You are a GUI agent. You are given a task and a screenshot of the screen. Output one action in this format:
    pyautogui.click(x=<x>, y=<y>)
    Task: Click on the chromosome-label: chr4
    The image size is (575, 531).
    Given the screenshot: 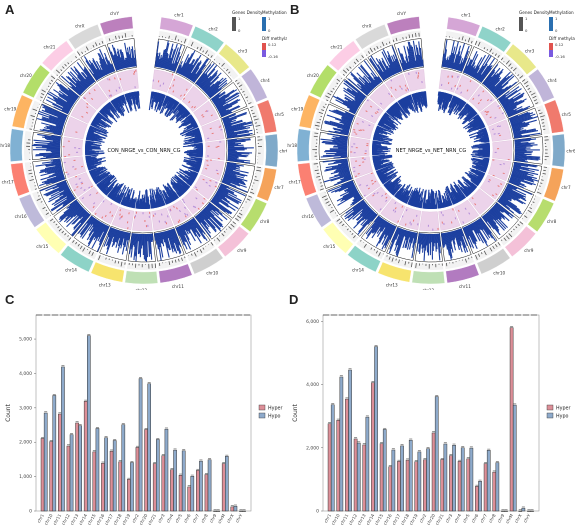 What is the action you would take?
    pyautogui.click(x=552, y=80)
    